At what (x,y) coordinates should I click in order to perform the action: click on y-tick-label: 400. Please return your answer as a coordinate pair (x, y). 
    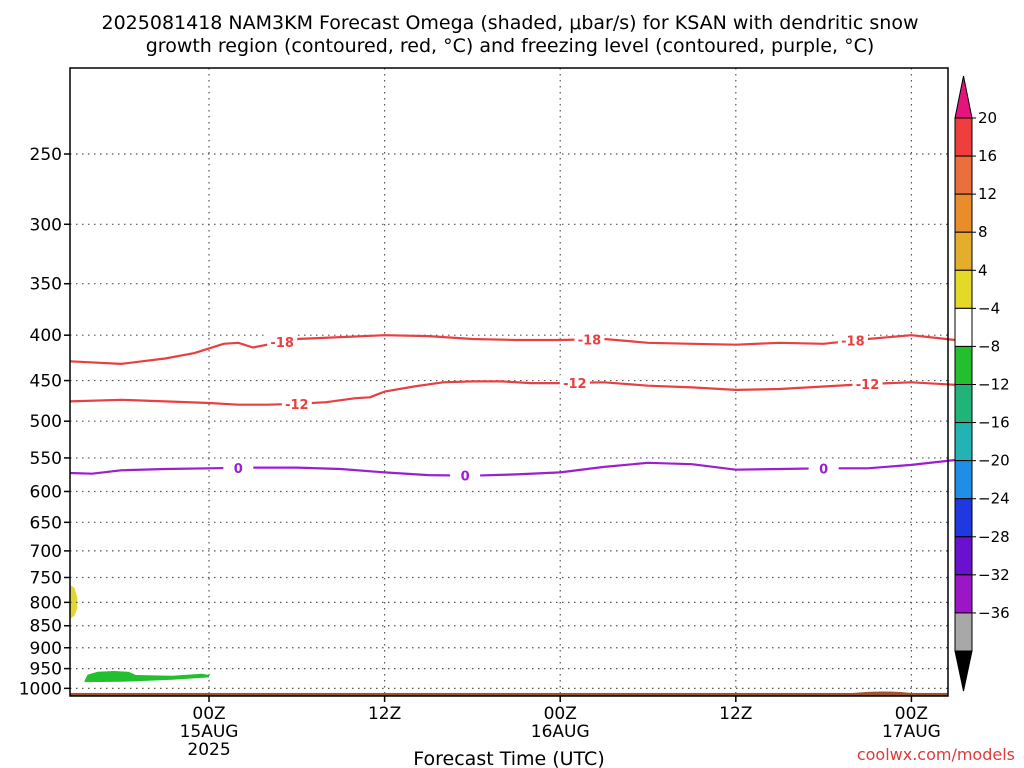
    Looking at the image, I should click on (46, 336).